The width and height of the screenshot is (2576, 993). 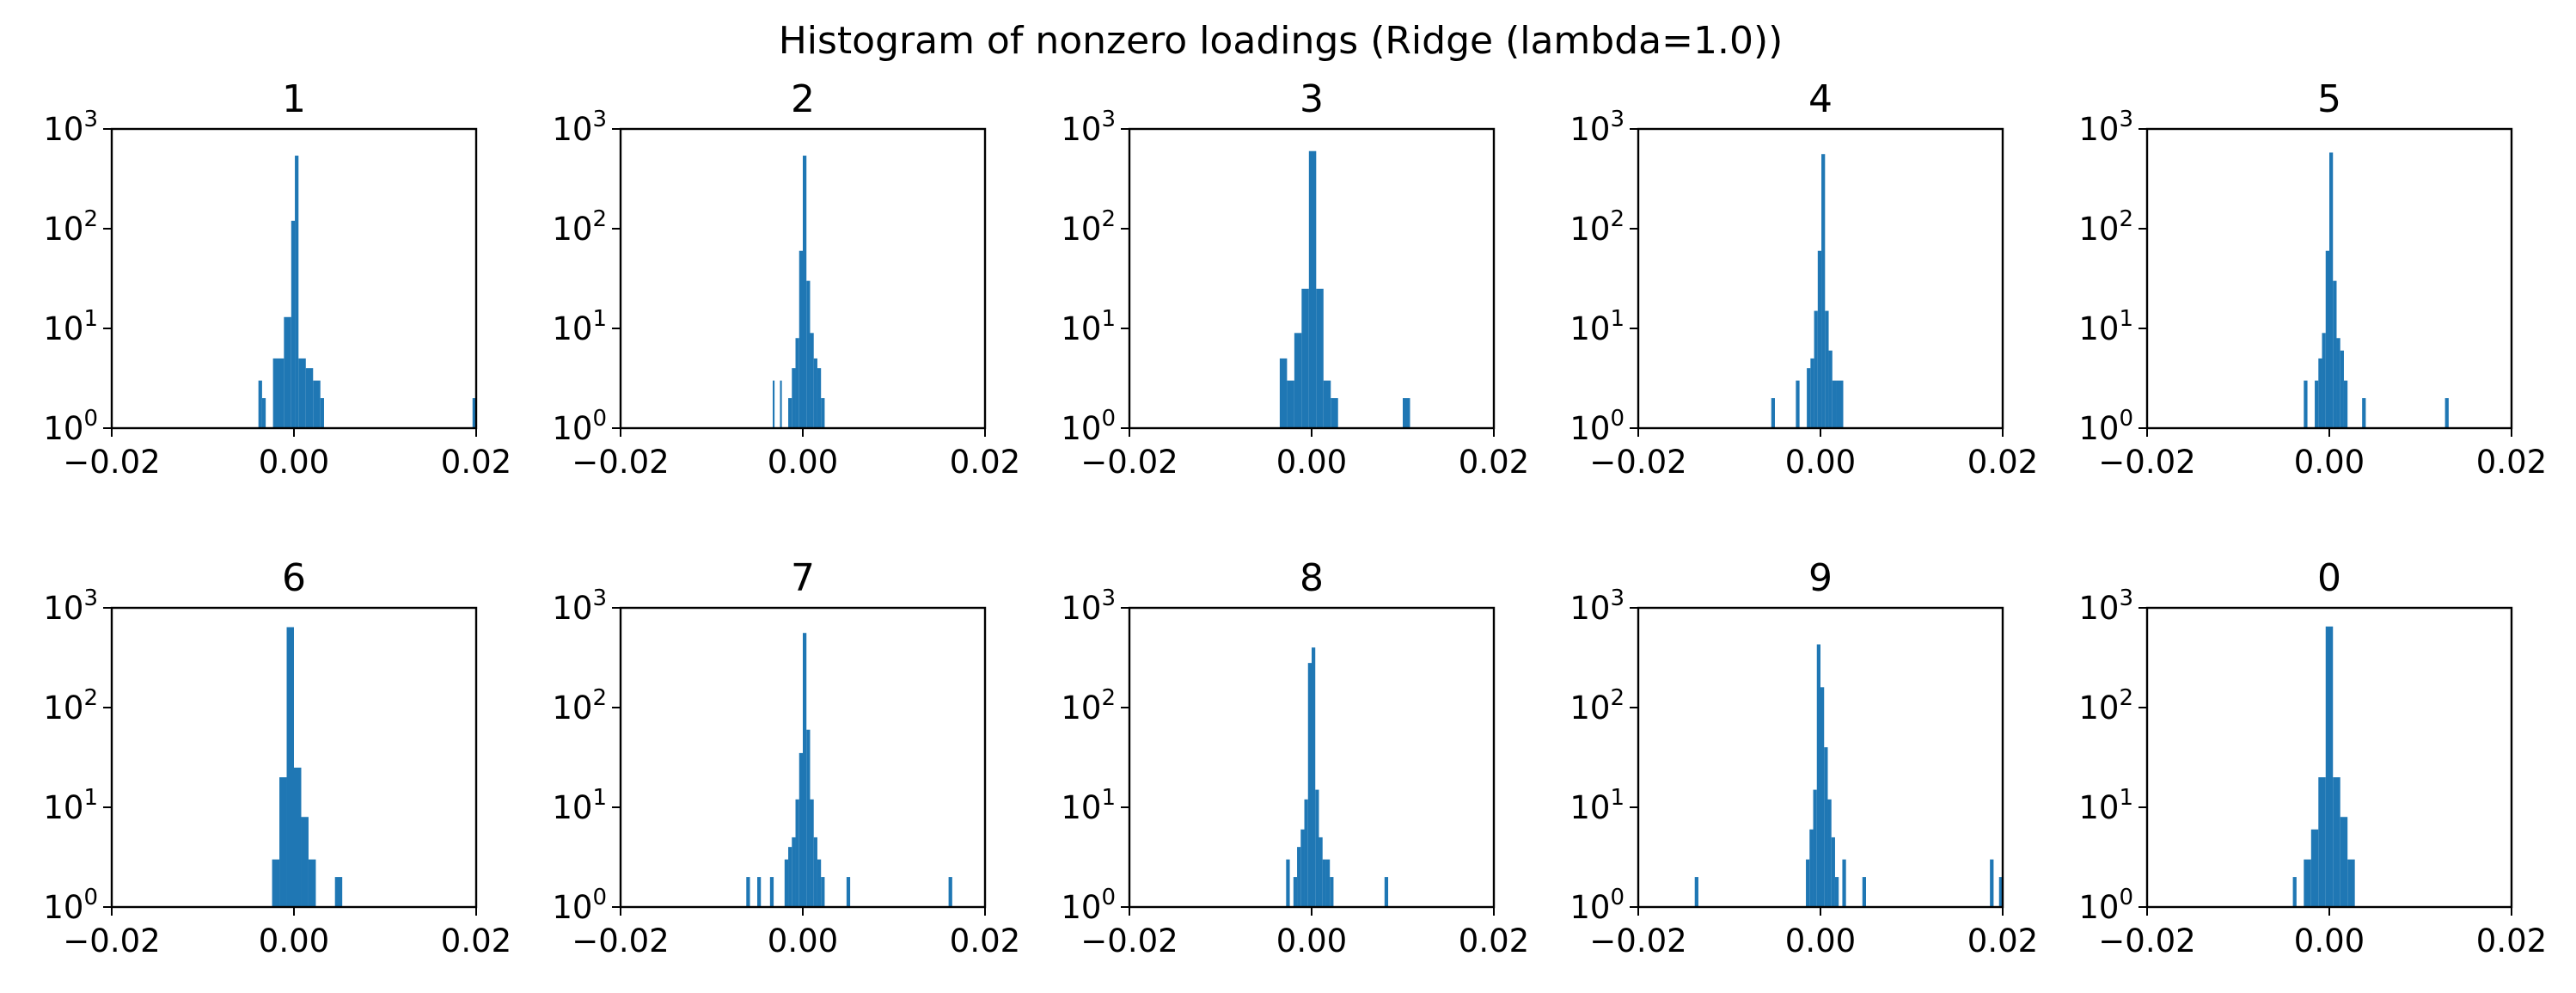 I want to click on subplot-title: 6, so click(x=294, y=578).